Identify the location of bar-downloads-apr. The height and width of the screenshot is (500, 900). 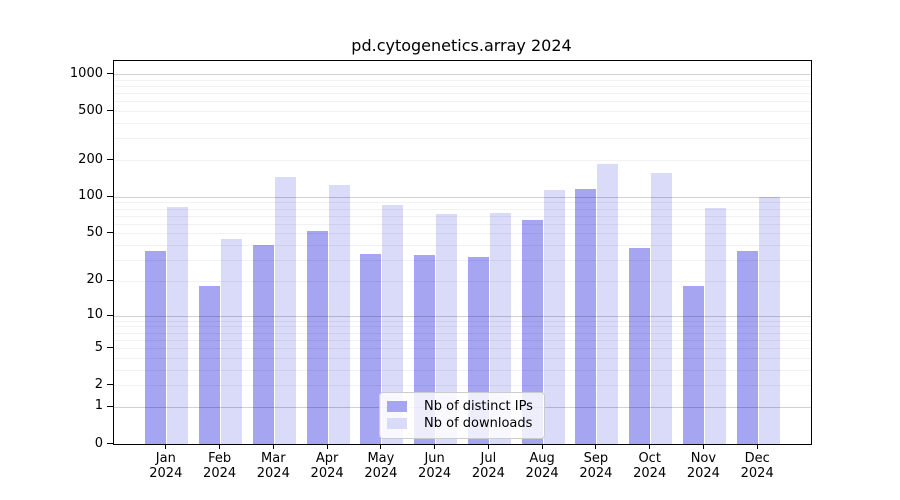
(339, 314).